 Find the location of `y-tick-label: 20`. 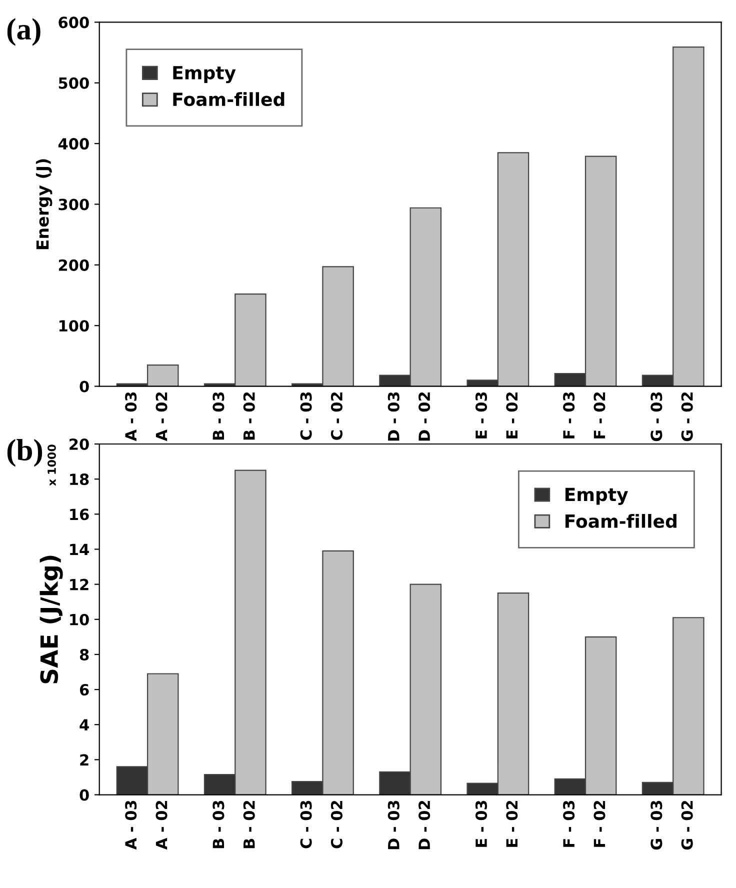

y-tick-label: 20 is located at coordinates (79, 444).